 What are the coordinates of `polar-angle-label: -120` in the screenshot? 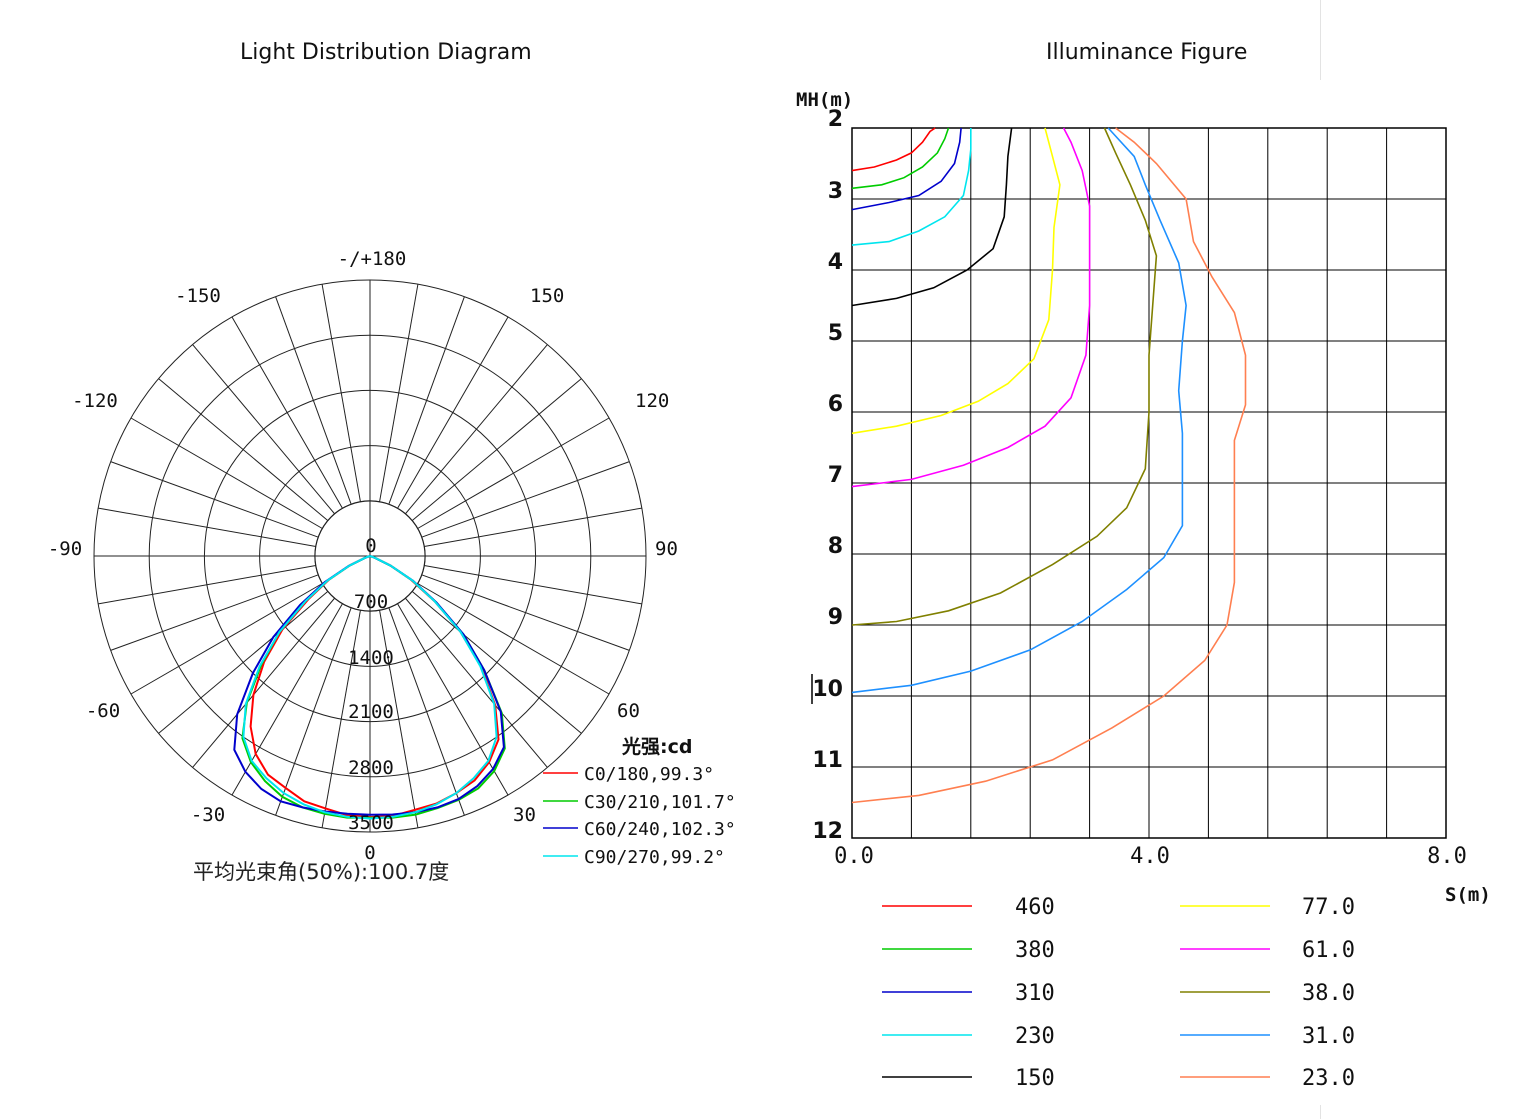 It's located at (95, 401).